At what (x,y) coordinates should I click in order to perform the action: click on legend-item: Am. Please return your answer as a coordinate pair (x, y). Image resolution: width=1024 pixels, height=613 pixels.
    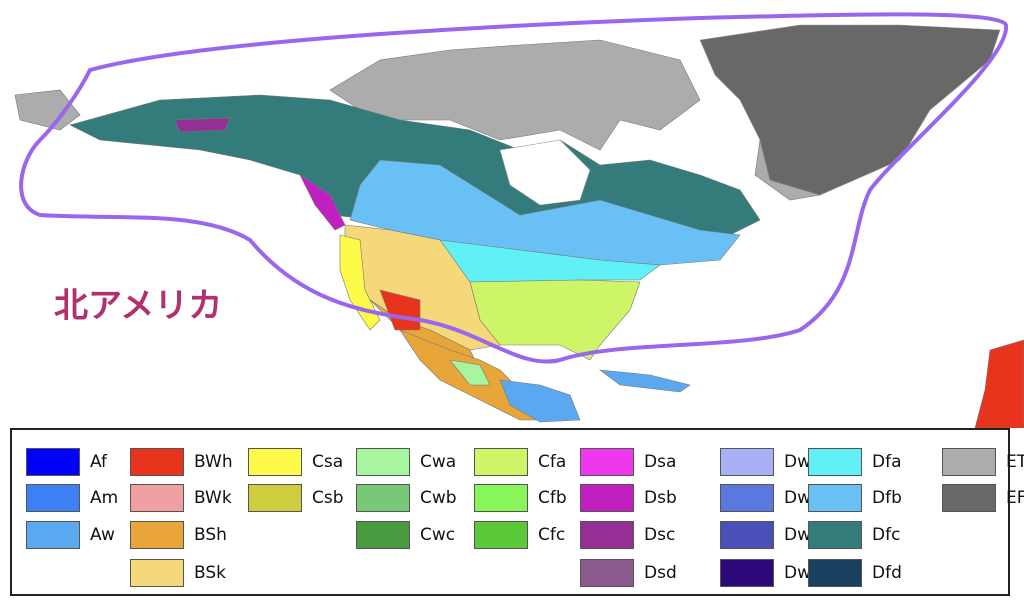
    Looking at the image, I should click on (72, 498).